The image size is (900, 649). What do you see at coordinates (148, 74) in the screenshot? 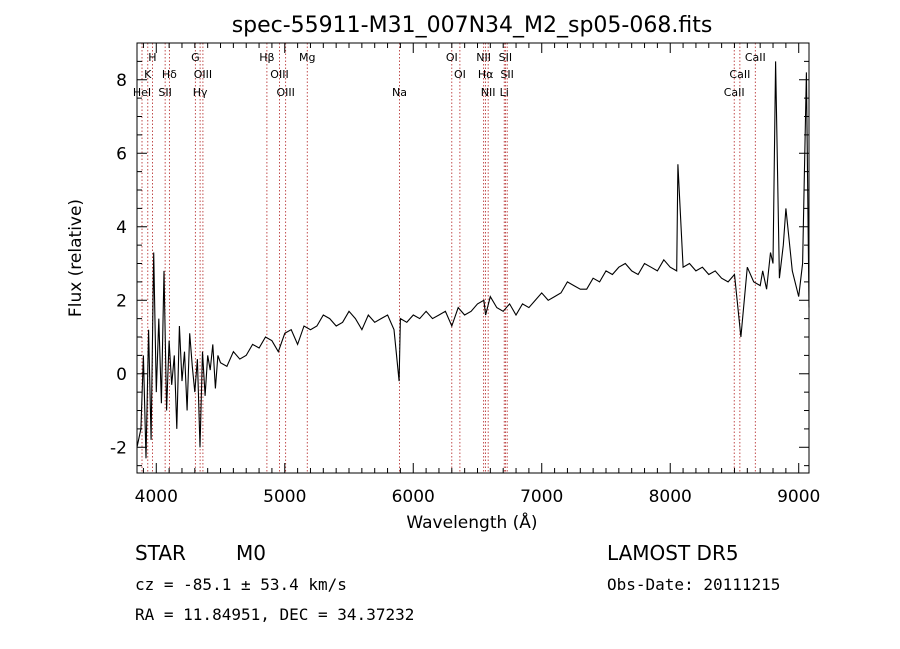
I see `spectral-line-label: K` at bounding box center [148, 74].